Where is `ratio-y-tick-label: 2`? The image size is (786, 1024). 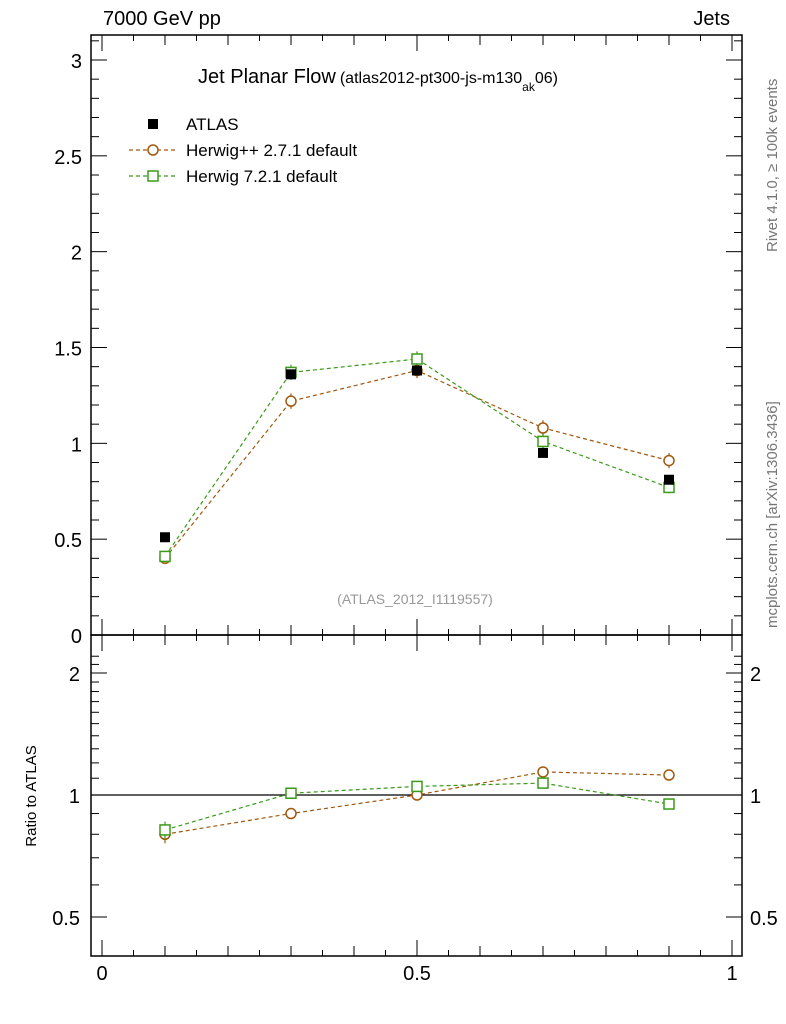 ratio-y-tick-label: 2 is located at coordinates (74, 675).